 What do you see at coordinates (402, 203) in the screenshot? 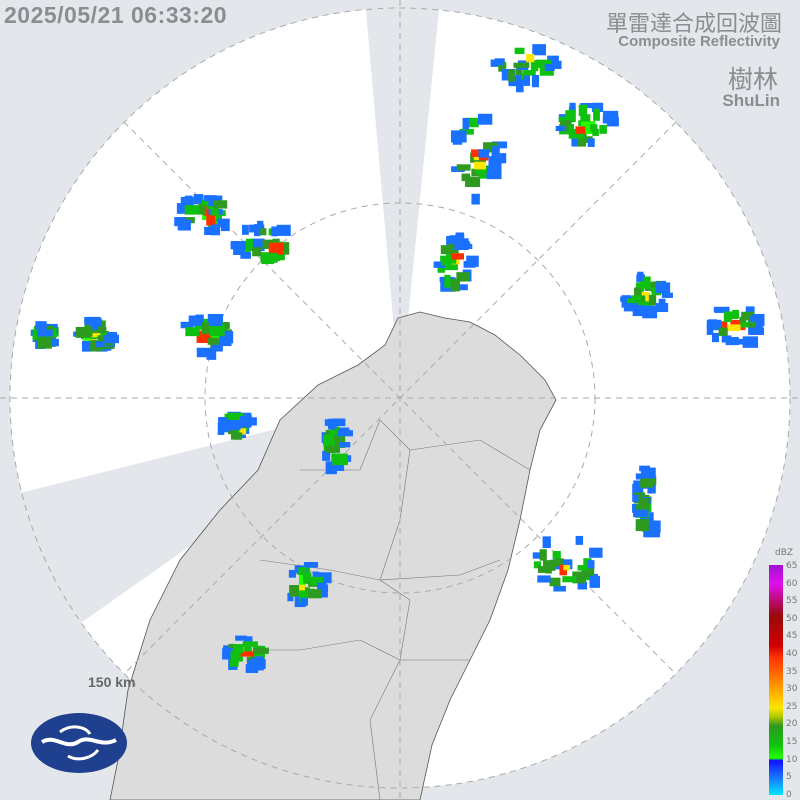
I see `blind-sector-north` at bounding box center [402, 203].